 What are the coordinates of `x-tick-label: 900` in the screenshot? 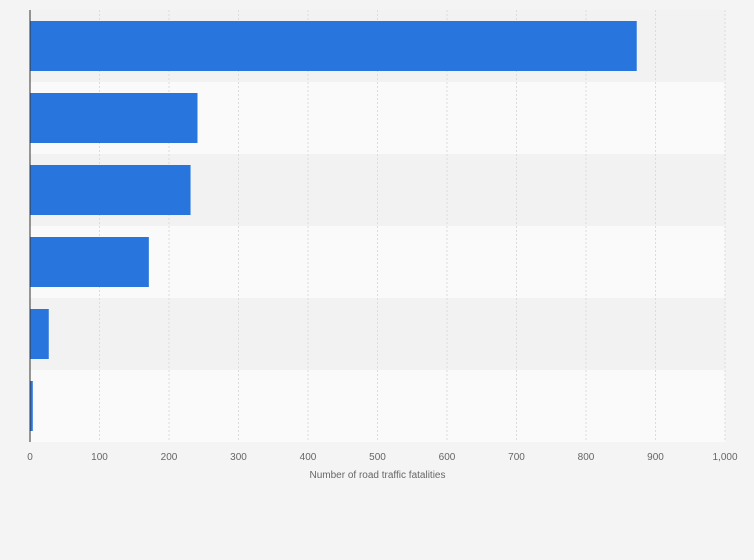 It's located at (655, 457).